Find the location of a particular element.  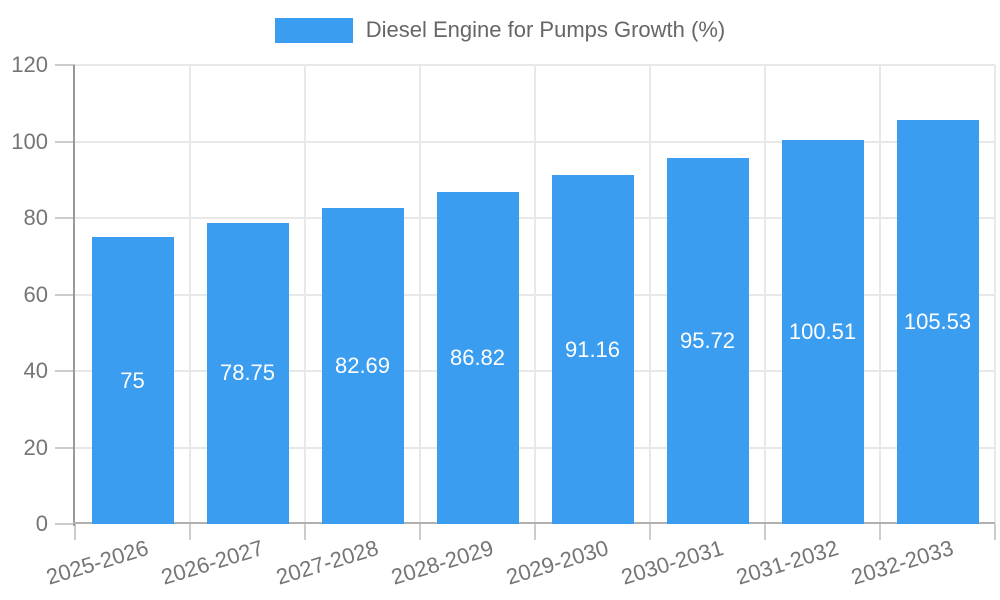

legend-label: Diesel Engine for Pumps Growth (%) is located at coordinates (545, 29).